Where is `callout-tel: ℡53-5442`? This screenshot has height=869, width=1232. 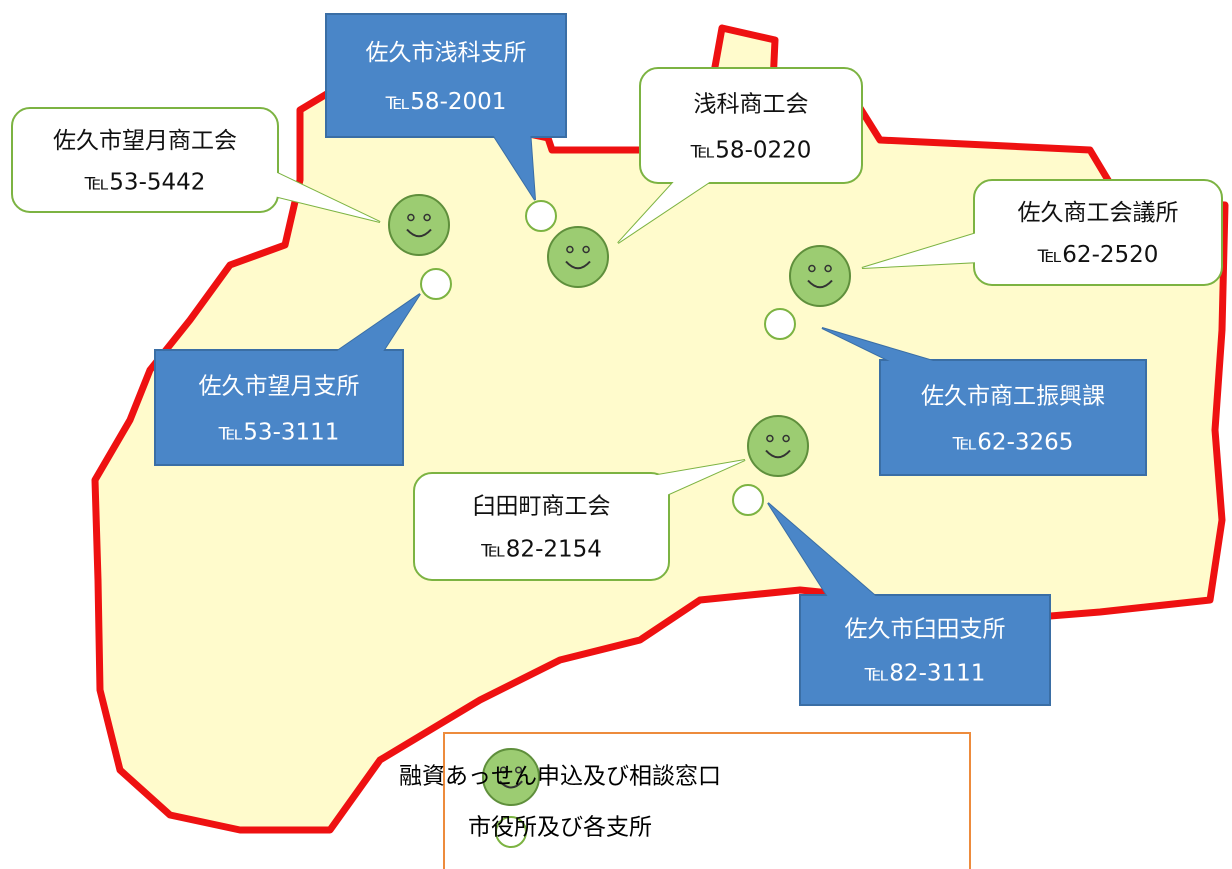 callout-tel: ℡53-5442 is located at coordinates (145, 182).